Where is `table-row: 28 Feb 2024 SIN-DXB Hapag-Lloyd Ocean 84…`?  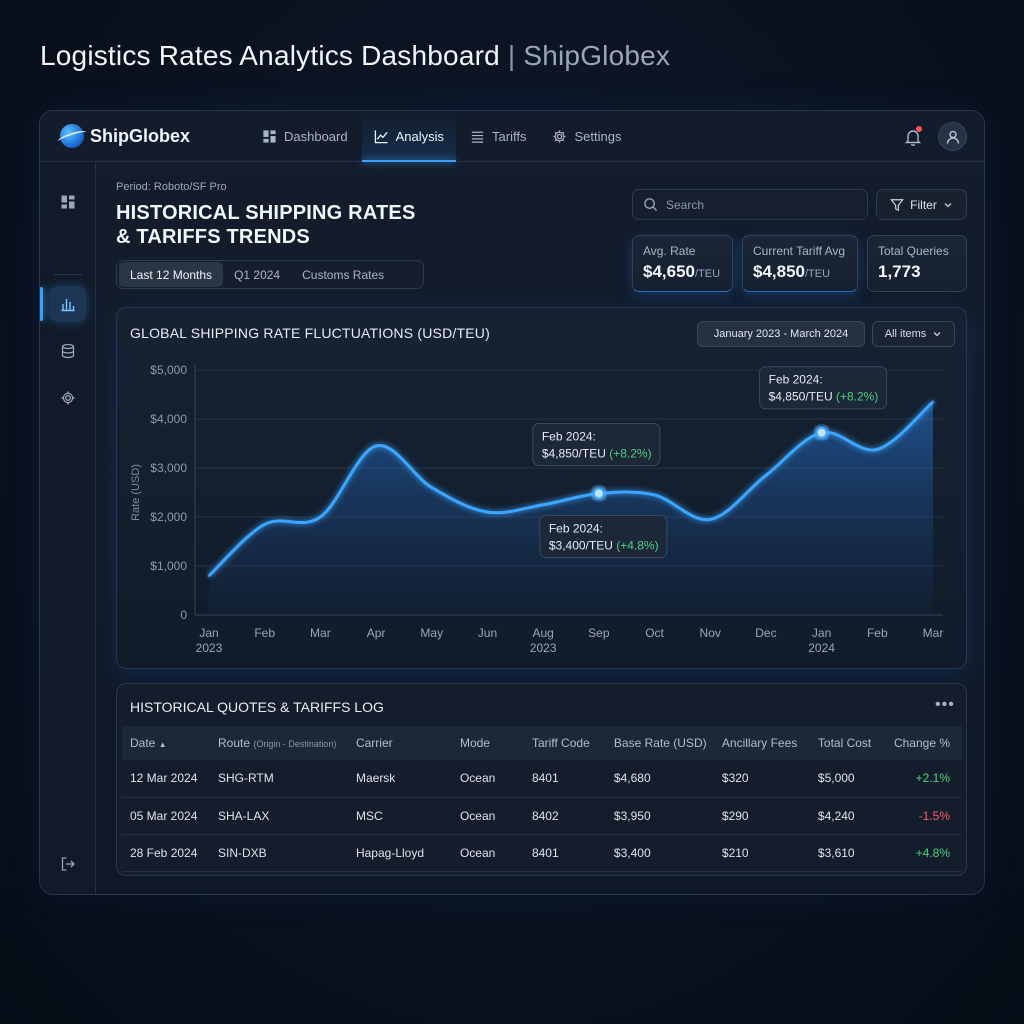
table-row: 28 Feb 2024 SIN-DXB Hapag-Lloyd Ocean 84… is located at coordinates (542, 853).